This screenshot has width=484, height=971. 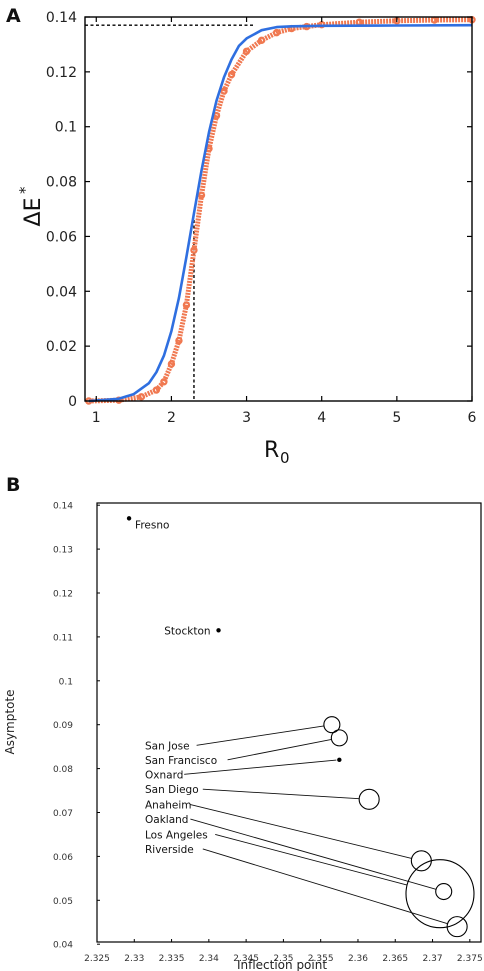 I want to click on point-label: Fresno, so click(x=152, y=525).